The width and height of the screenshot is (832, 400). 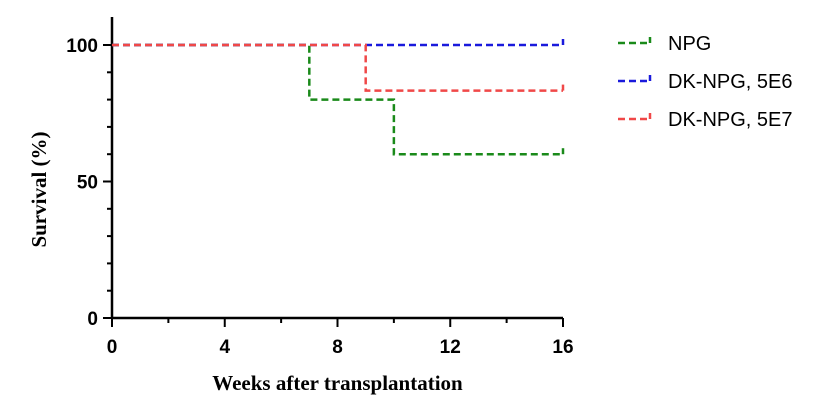 What do you see at coordinates (39, 189) in the screenshot?
I see `y-axis-title: Survival (%)` at bounding box center [39, 189].